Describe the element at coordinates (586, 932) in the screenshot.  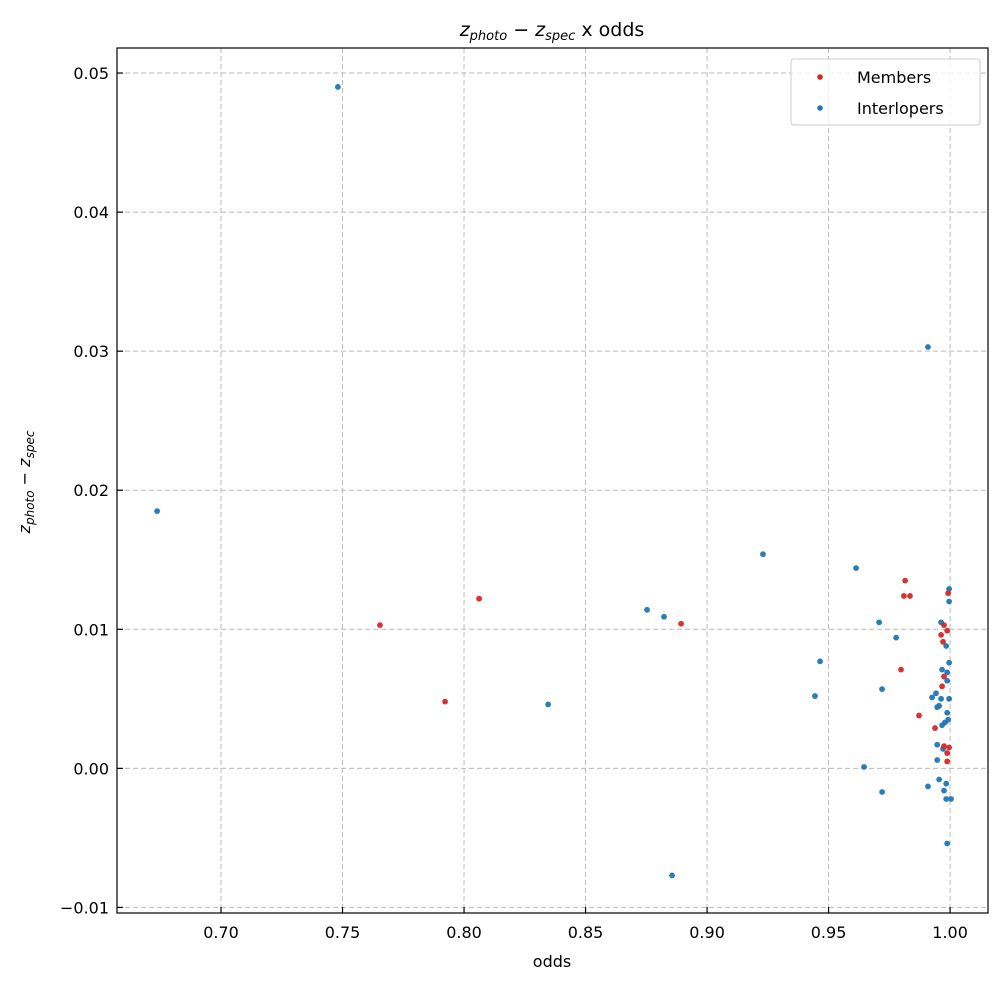
I see `x-tick-label: 0.85` at that location.